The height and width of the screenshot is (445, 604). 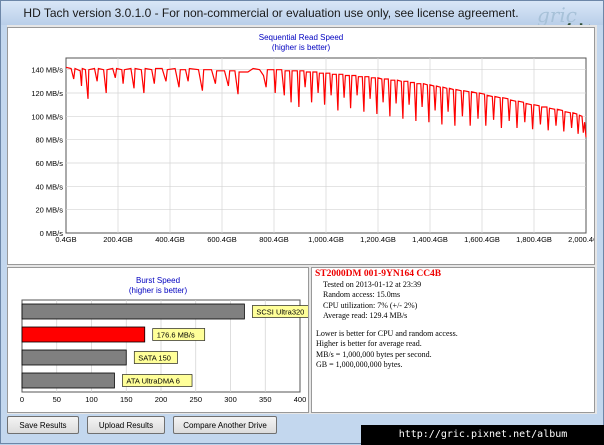 I want to click on read-speed-line, so click(x=326, y=102).